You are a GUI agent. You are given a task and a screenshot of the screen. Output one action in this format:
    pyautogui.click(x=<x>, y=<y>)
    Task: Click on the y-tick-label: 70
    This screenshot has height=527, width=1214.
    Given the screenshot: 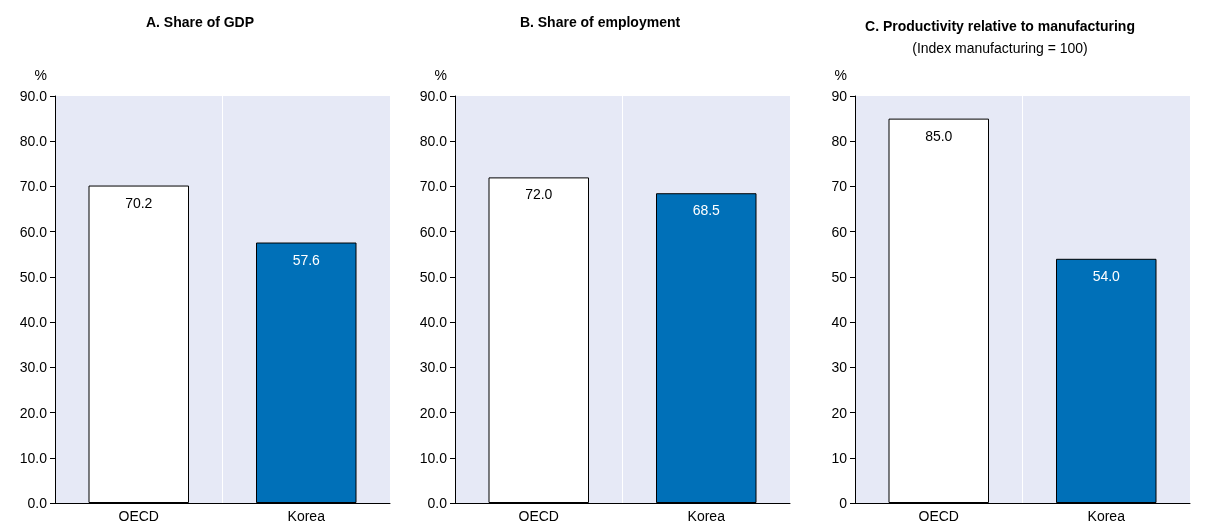 What is the action you would take?
    pyautogui.click(x=839, y=186)
    